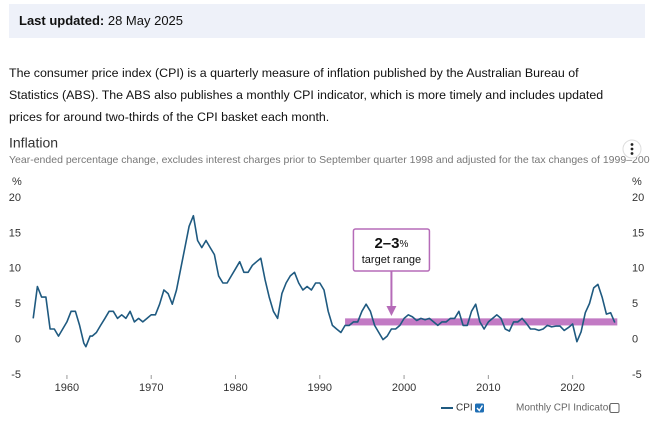 The height and width of the screenshot is (421, 650). I want to click on y-tick-label: -5, so click(16, 375).